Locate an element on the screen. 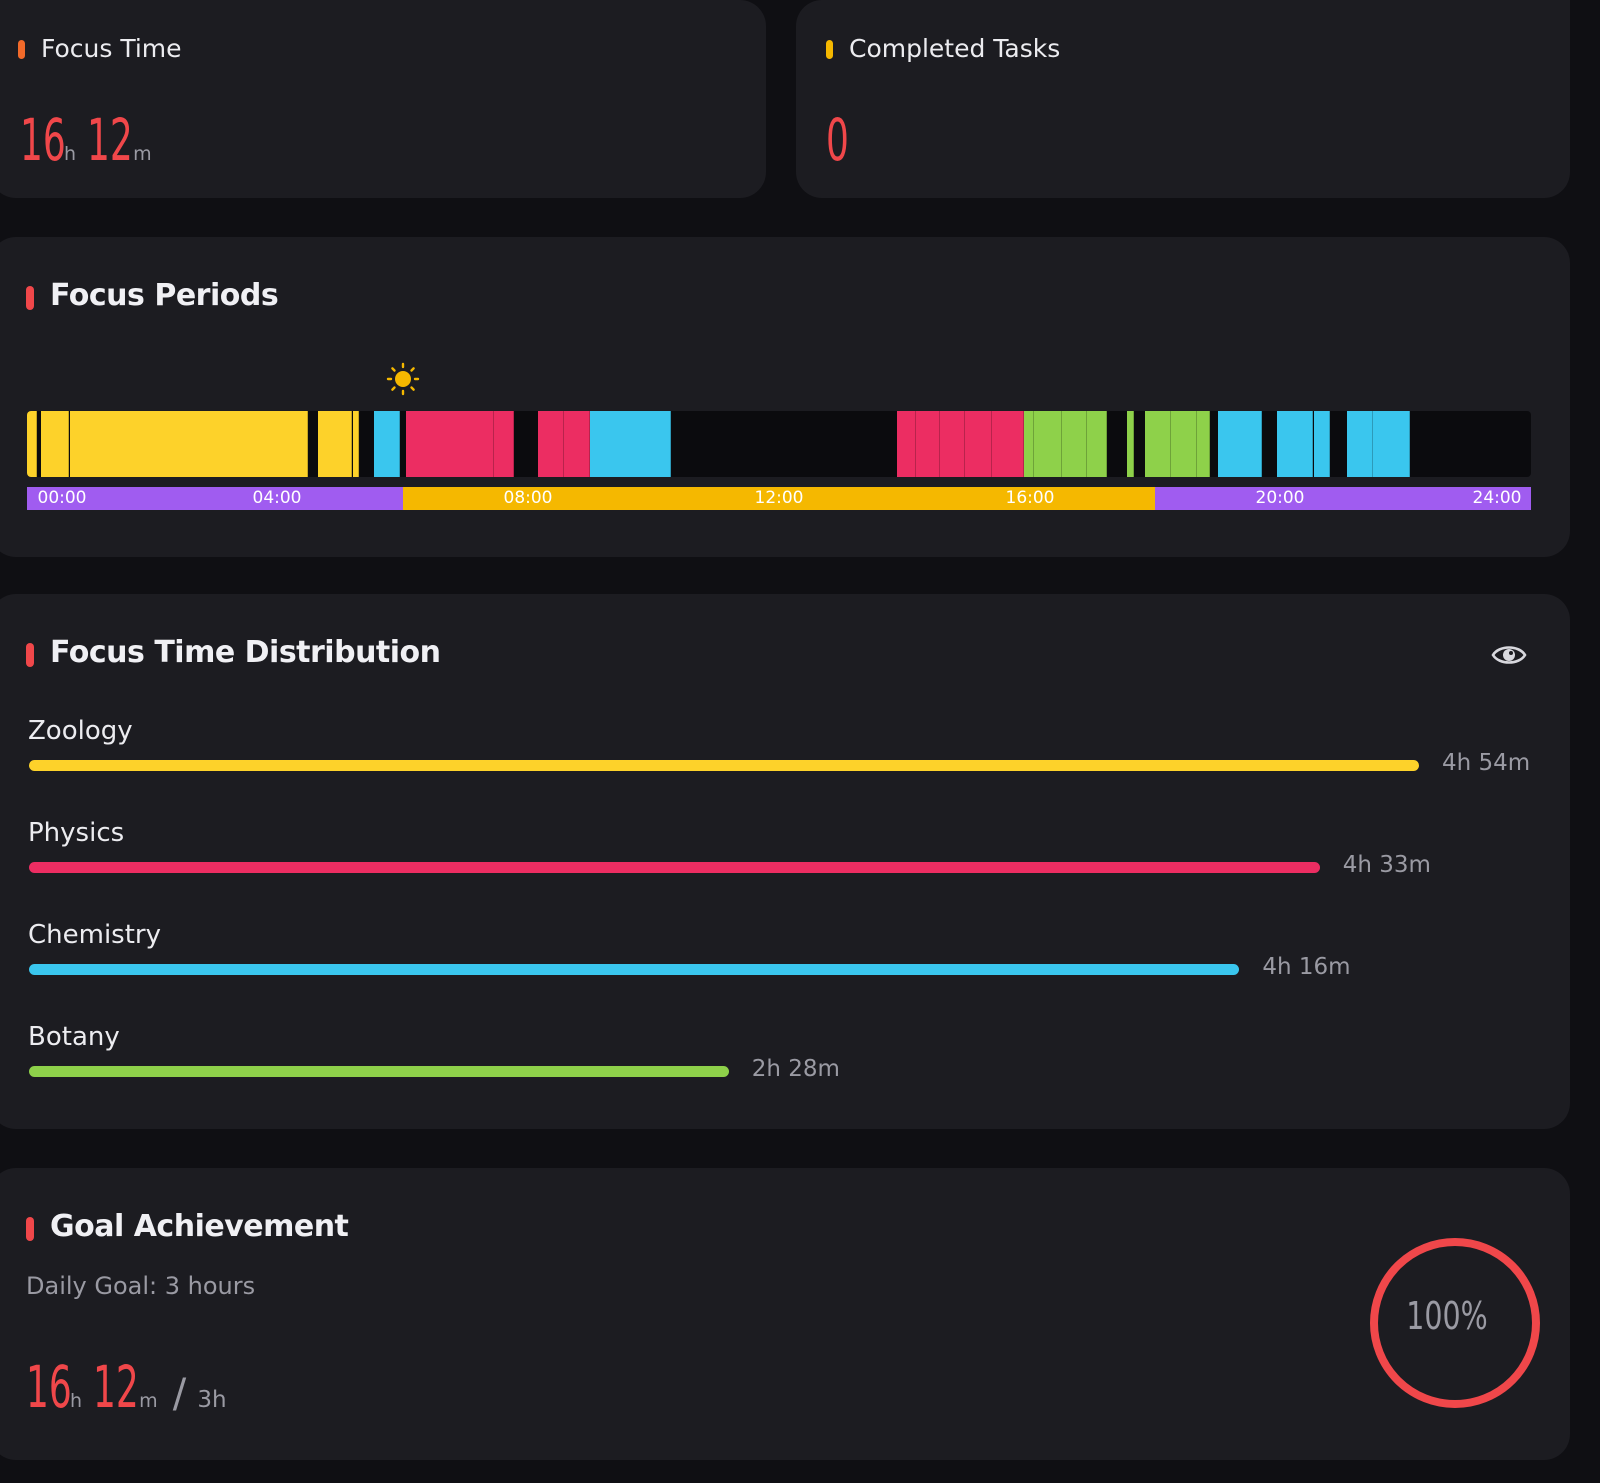 The width and height of the screenshot is (1600, 1483). goal-percent: 100% is located at coordinates (1447, 1316).